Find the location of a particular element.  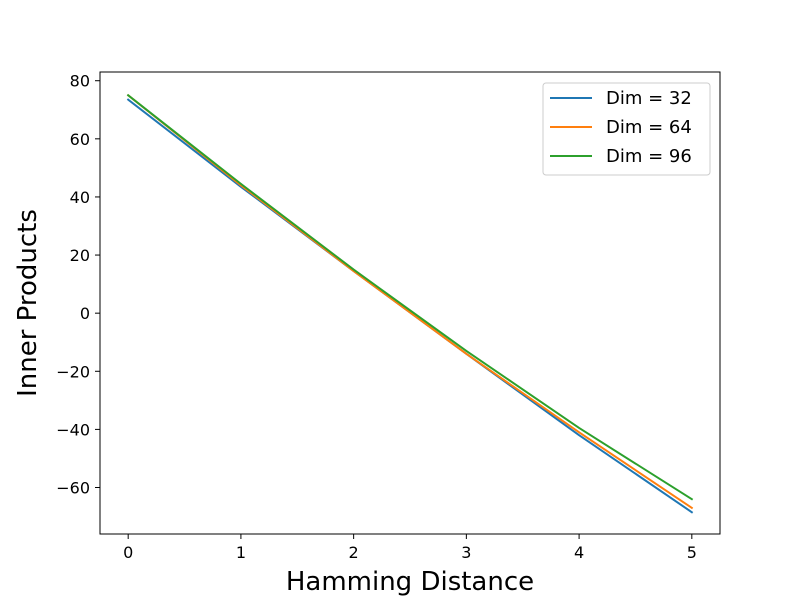

legend: Dim = 32 Dim = 64 Dim = 96 is located at coordinates (626, 129).